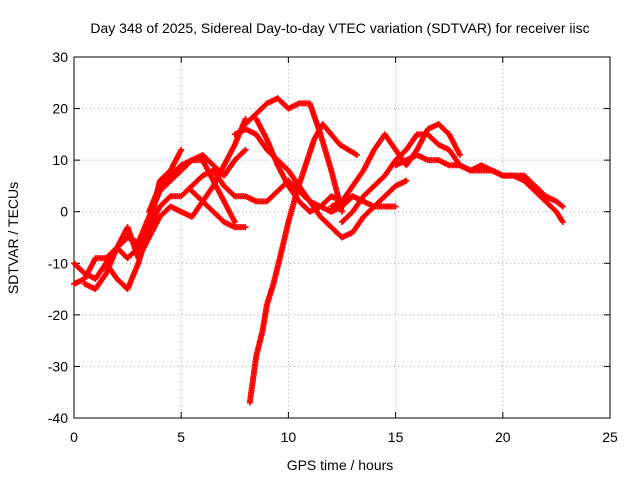  I want to click on y-axis-title: SDTVAR / TECUs, so click(13, 238).